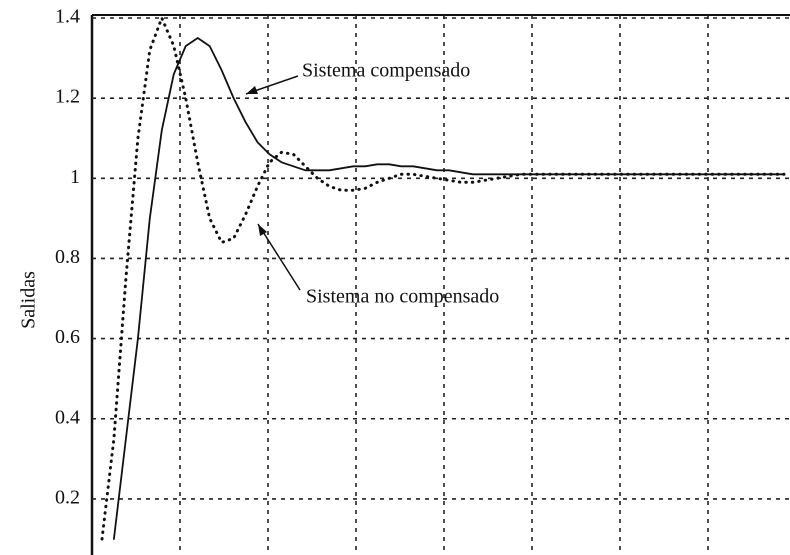 This screenshot has height=555, width=790. I want to click on y-tick-label: 0.8, so click(67, 257).